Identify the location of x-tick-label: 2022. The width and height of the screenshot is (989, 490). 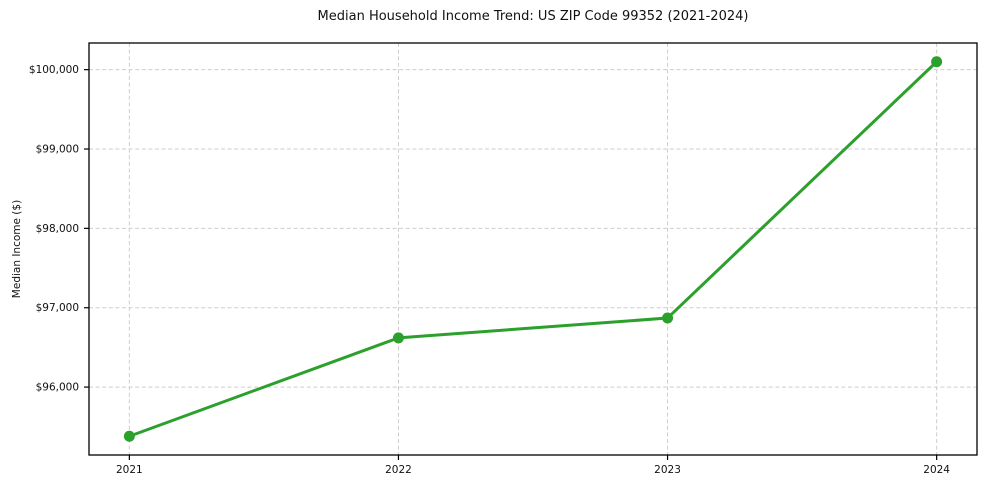
(398, 470).